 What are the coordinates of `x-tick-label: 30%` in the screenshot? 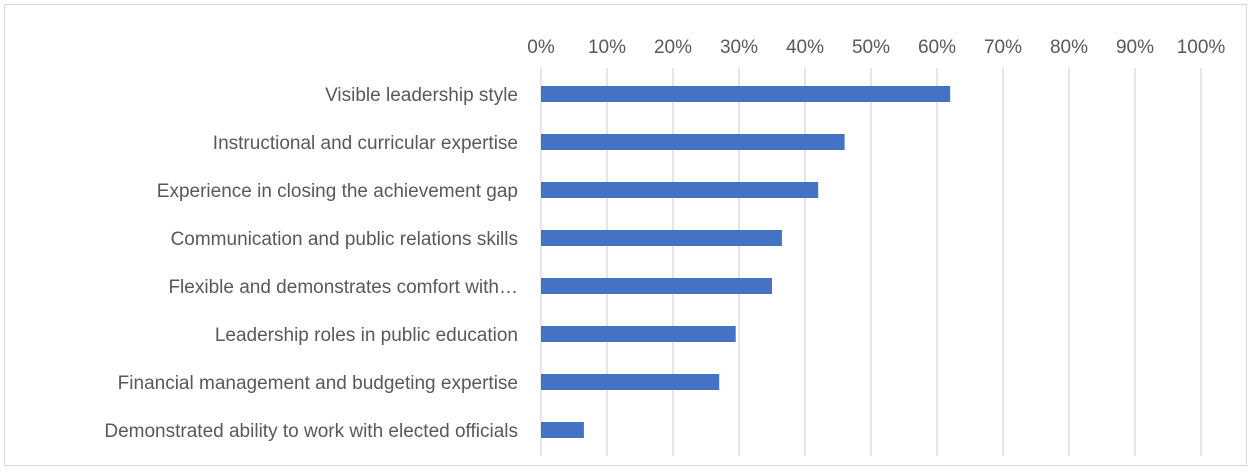 It's located at (739, 47).